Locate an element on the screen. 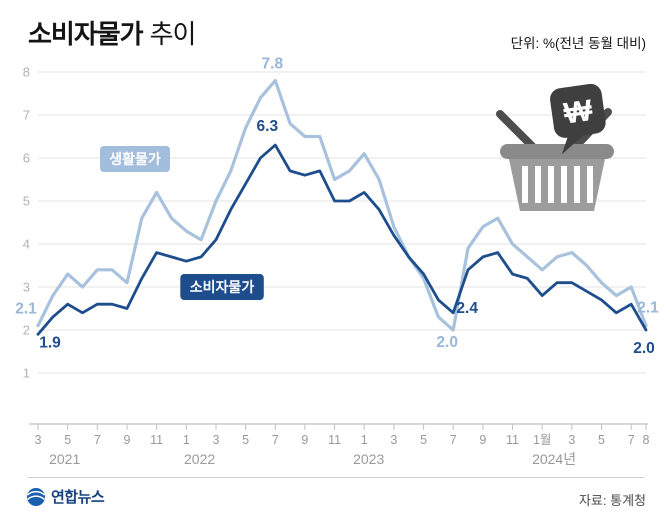  basket-slots is located at coordinates (557, 184).